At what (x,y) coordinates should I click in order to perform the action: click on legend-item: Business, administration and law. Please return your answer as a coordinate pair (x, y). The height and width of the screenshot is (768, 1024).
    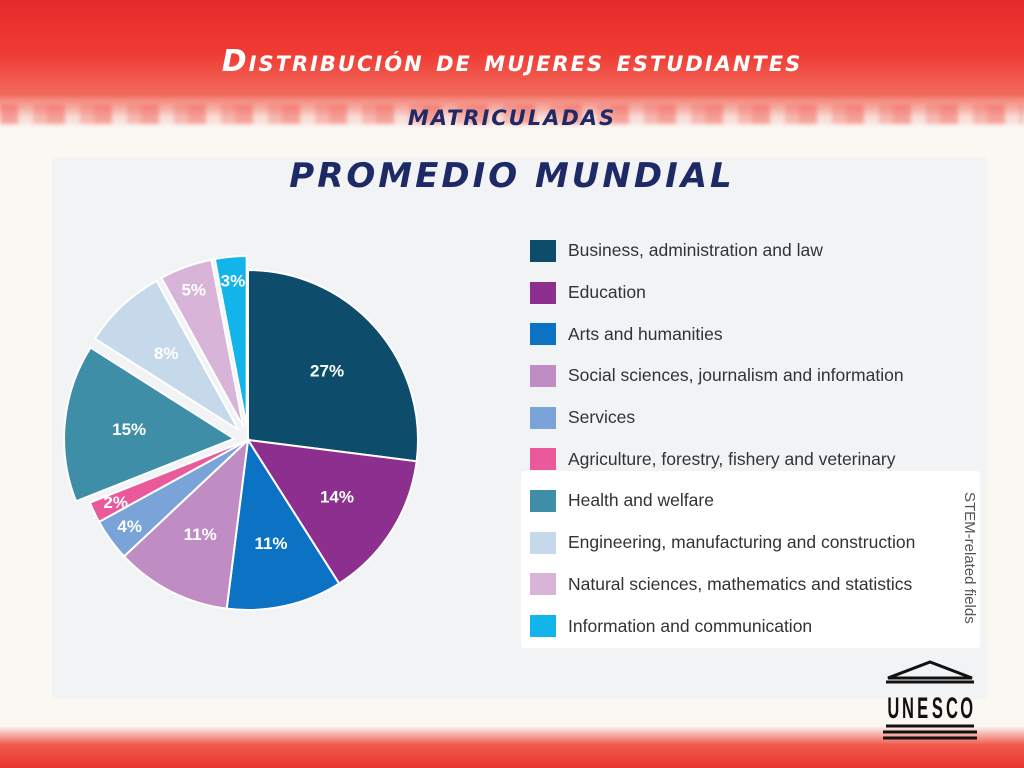
    Looking at the image, I should click on (736, 251).